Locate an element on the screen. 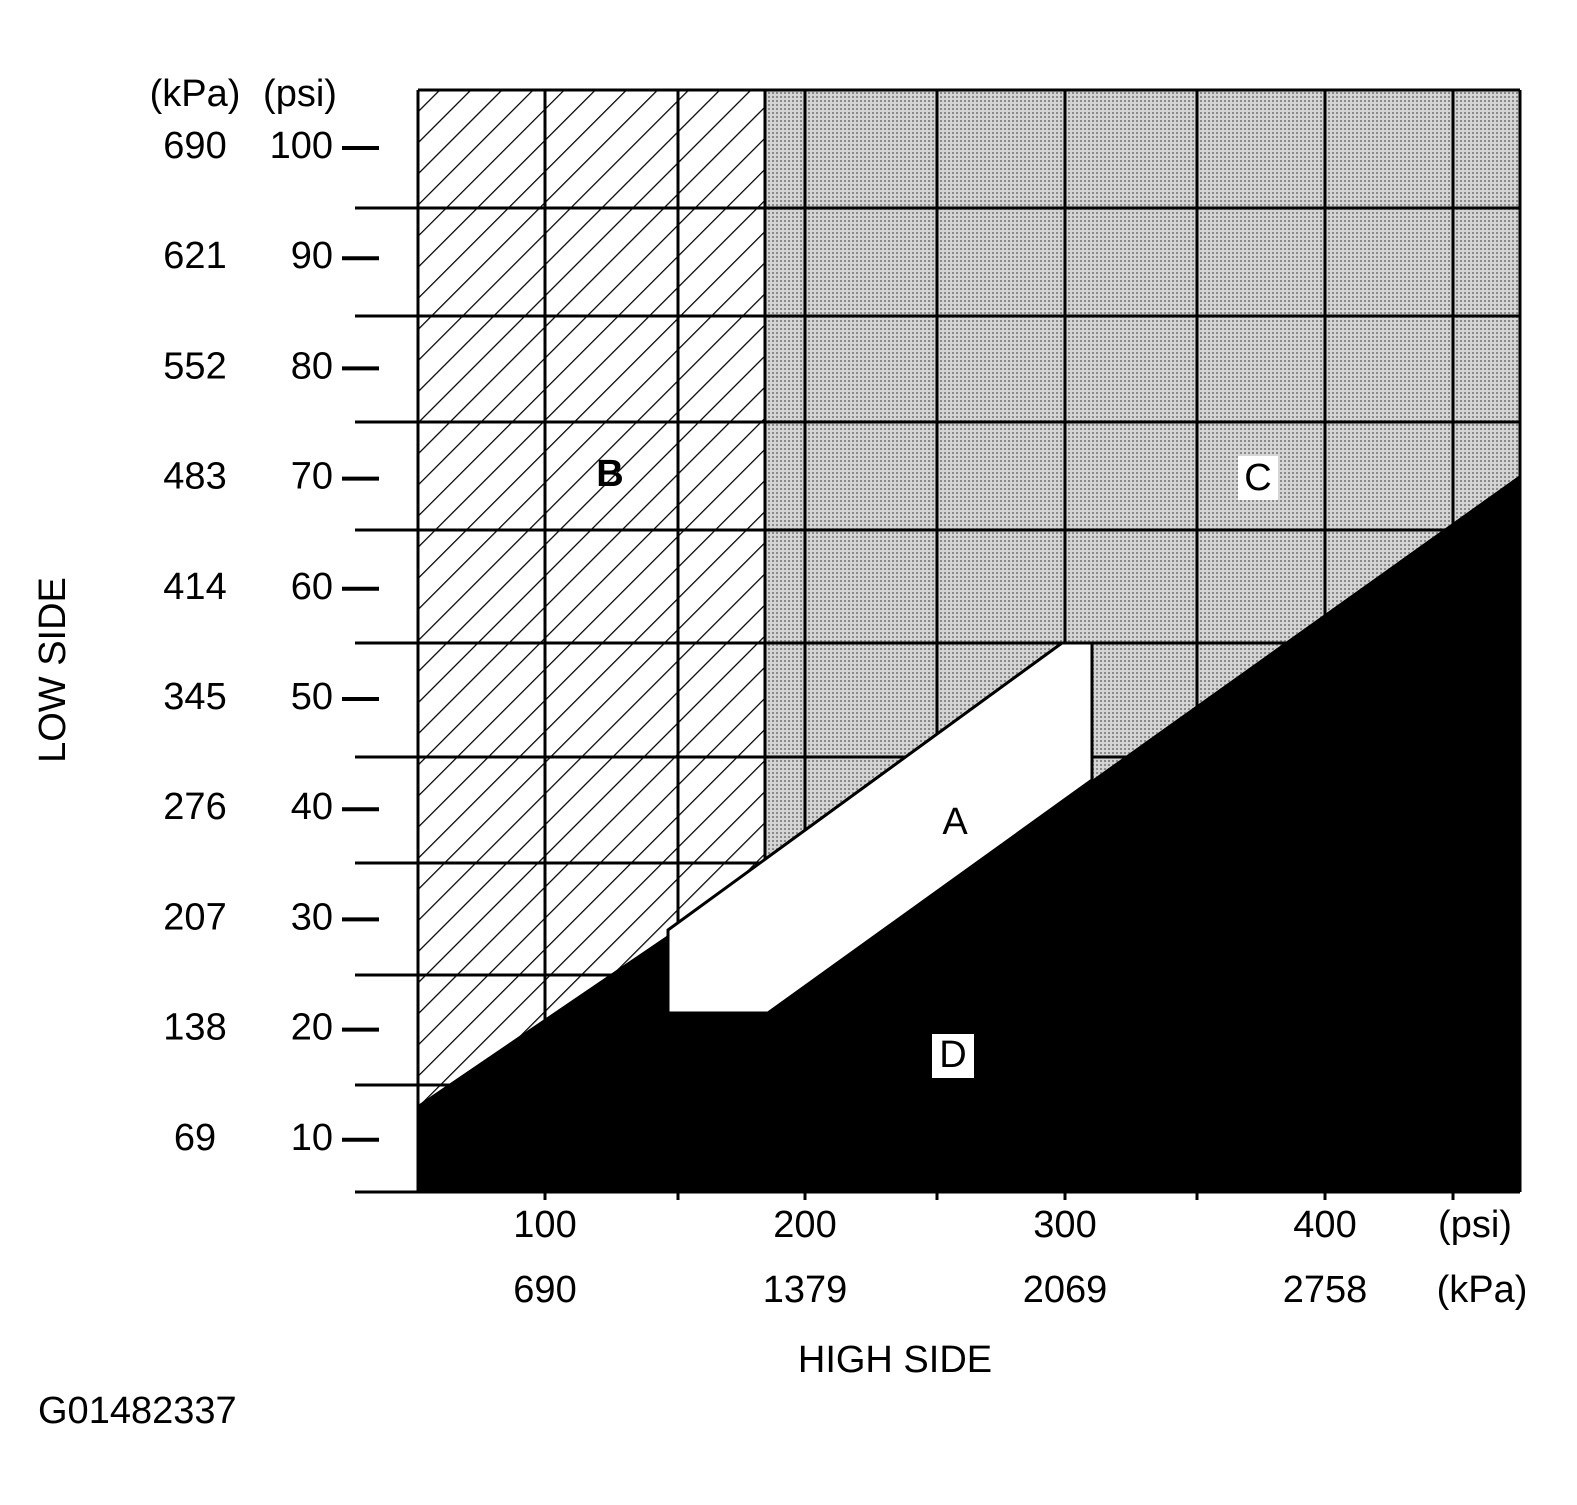 The width and height of the screenshot is (1577, 1505). y-tick-label-psi: 10 is located at coordinates (312, 1138).